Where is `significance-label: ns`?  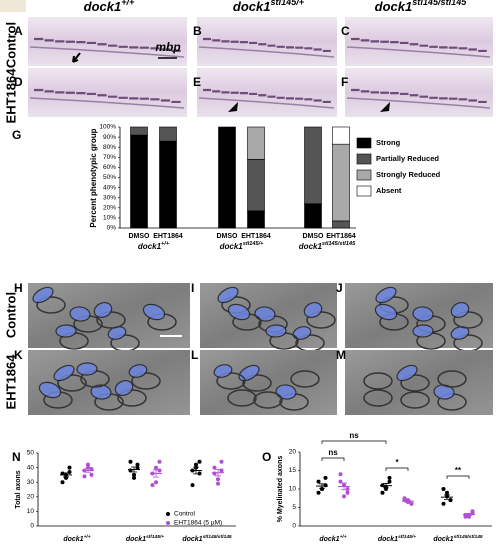 significance-label: ns is located at coordinates (354, 435).